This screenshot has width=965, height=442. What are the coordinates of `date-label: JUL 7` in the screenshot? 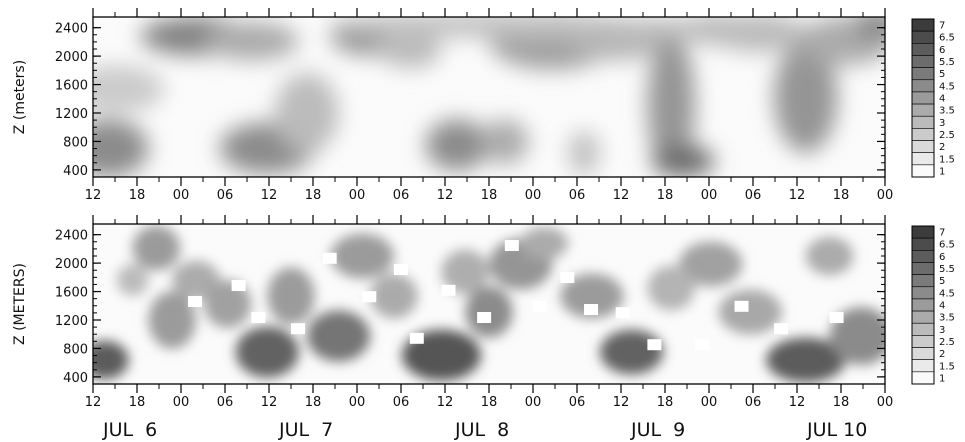 It's located at (305, 430).